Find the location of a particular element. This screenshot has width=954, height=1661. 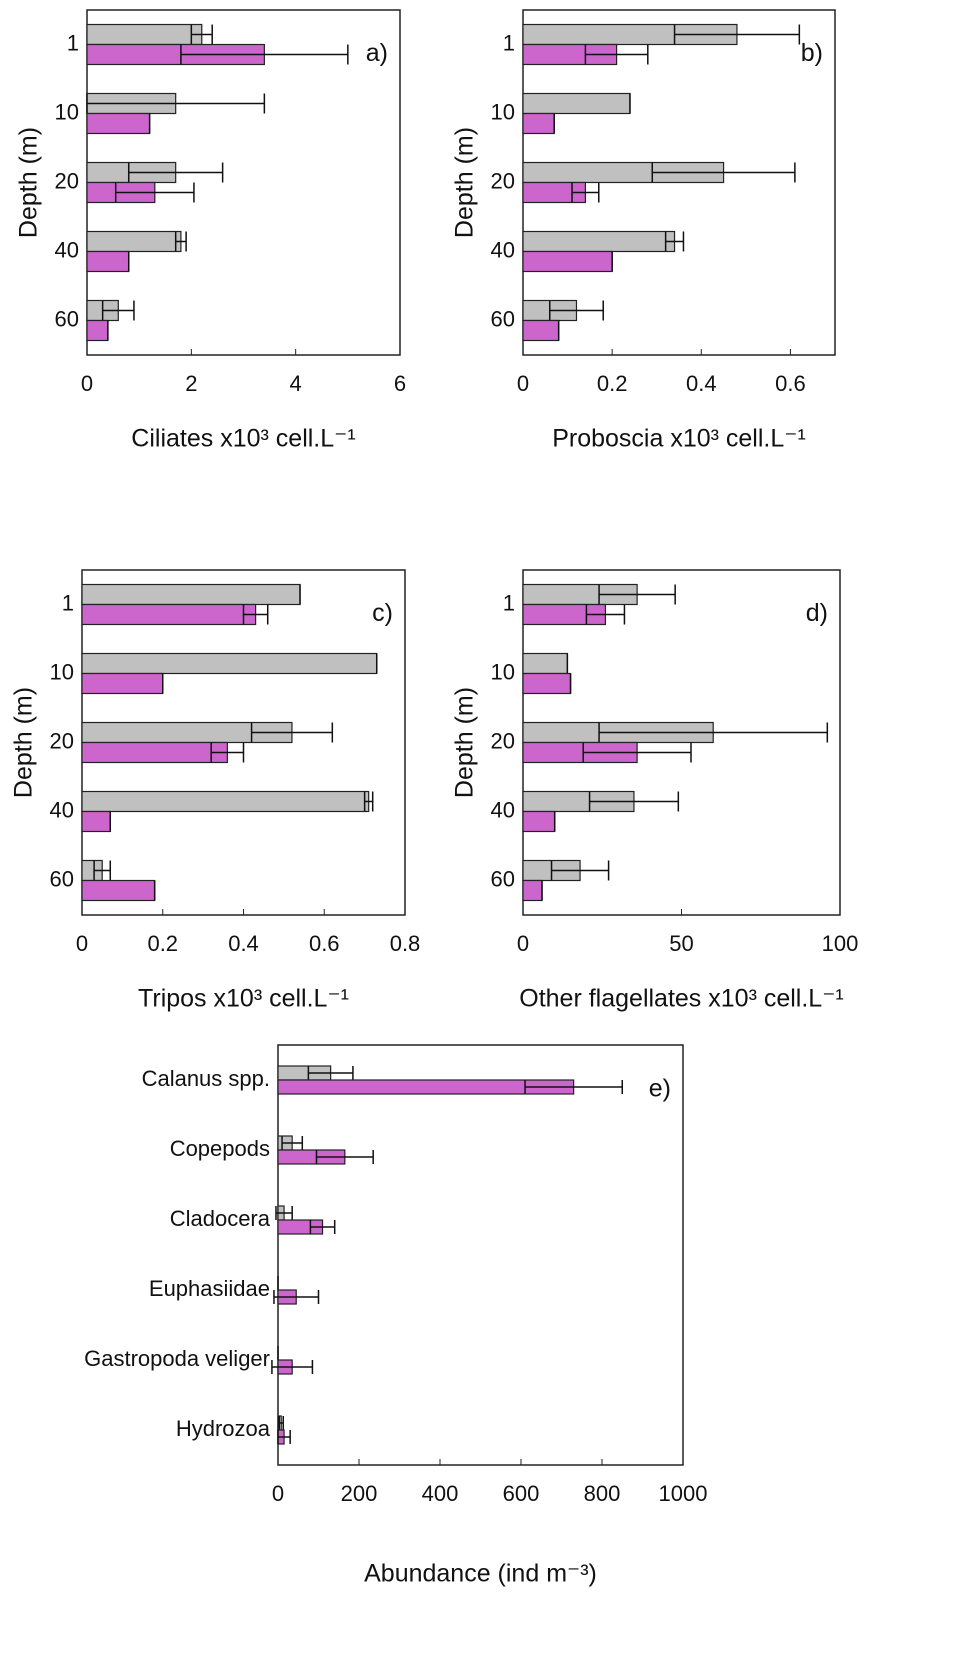

x-tick-label: 200 is located at coordinates (359, 1493).